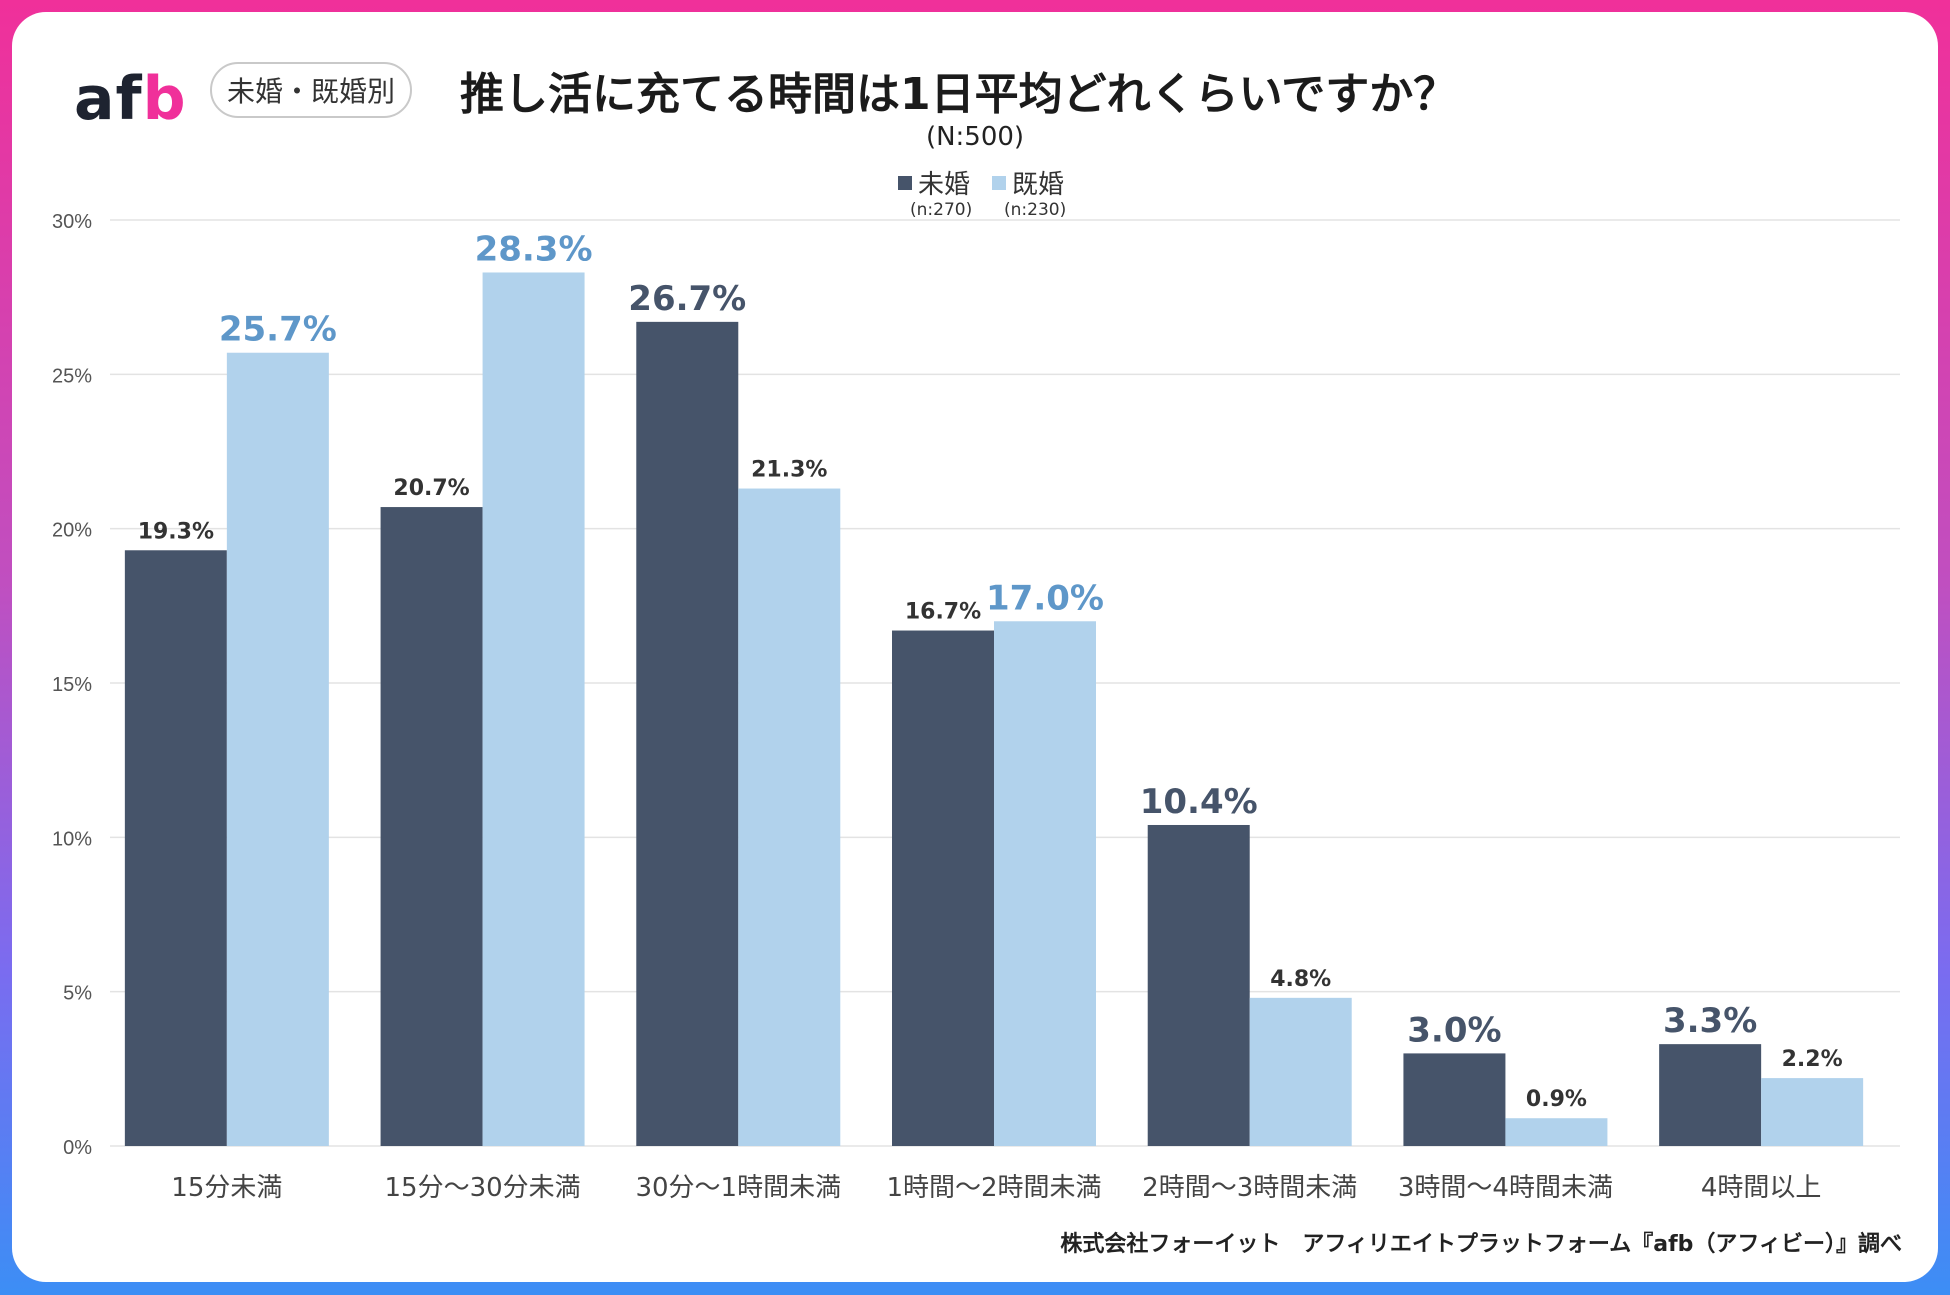 The height and width of the screenshot is (1295, 1950). I want to click on legend-item-married: 既婚 (n:230), so click(1029, 192).